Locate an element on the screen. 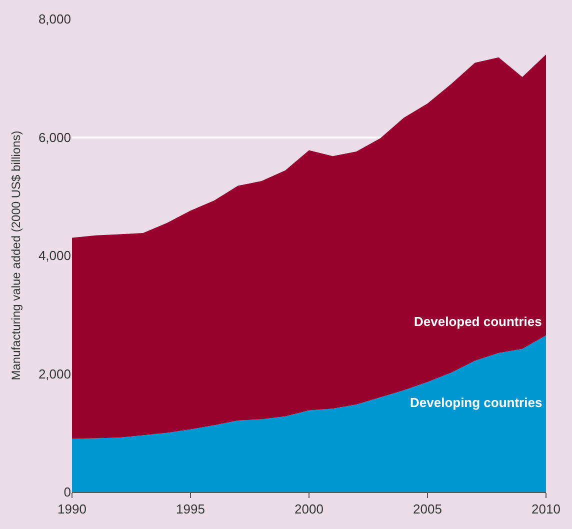 Image resolution: width=572 pixels, height=529 pixels. x-tick-label: 2010 is located at coordinates (546, 509).